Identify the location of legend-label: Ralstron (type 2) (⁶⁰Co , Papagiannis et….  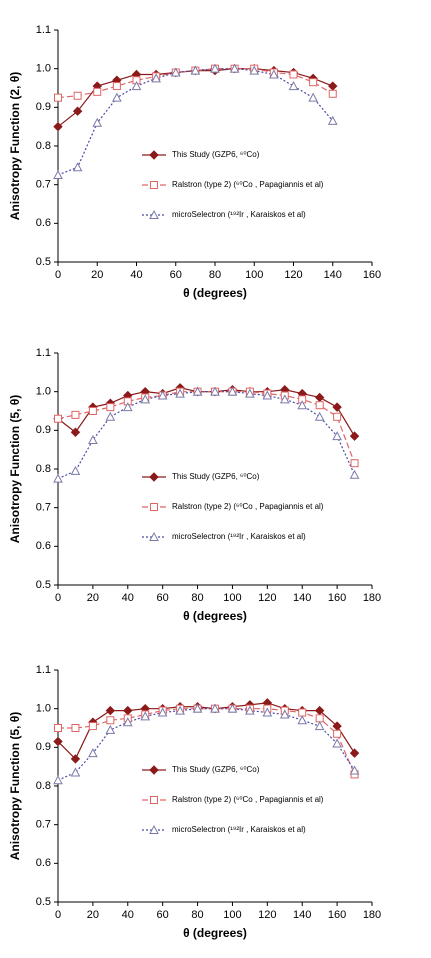
(248, 506).